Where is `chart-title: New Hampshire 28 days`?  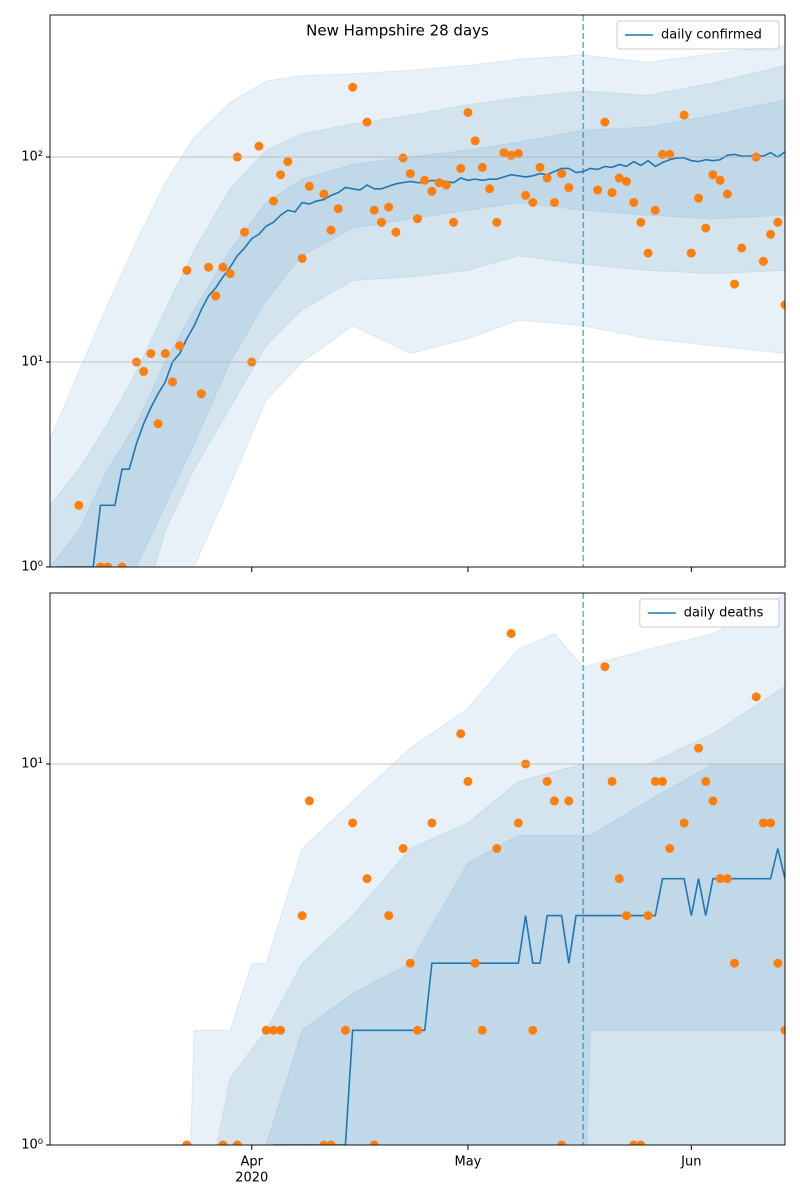 chart-title: New Hampshire 28 days is located at coordinates (397, 31).